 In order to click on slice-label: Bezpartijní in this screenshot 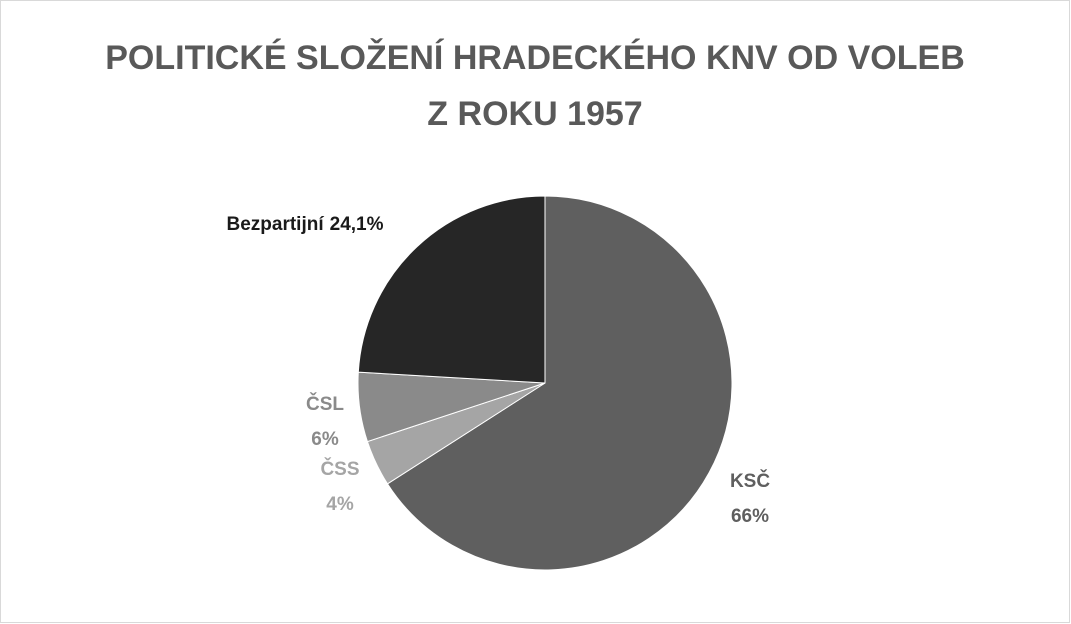, I will do `click(276, 224)`.